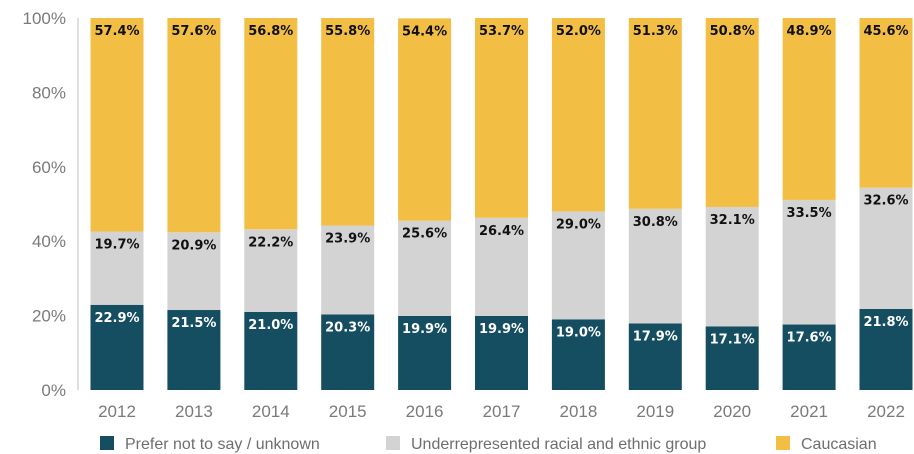 Image resolution: width=914 pixels, height=454 pixels. I want to click on data-label: 21.5%, so click(193, 323).